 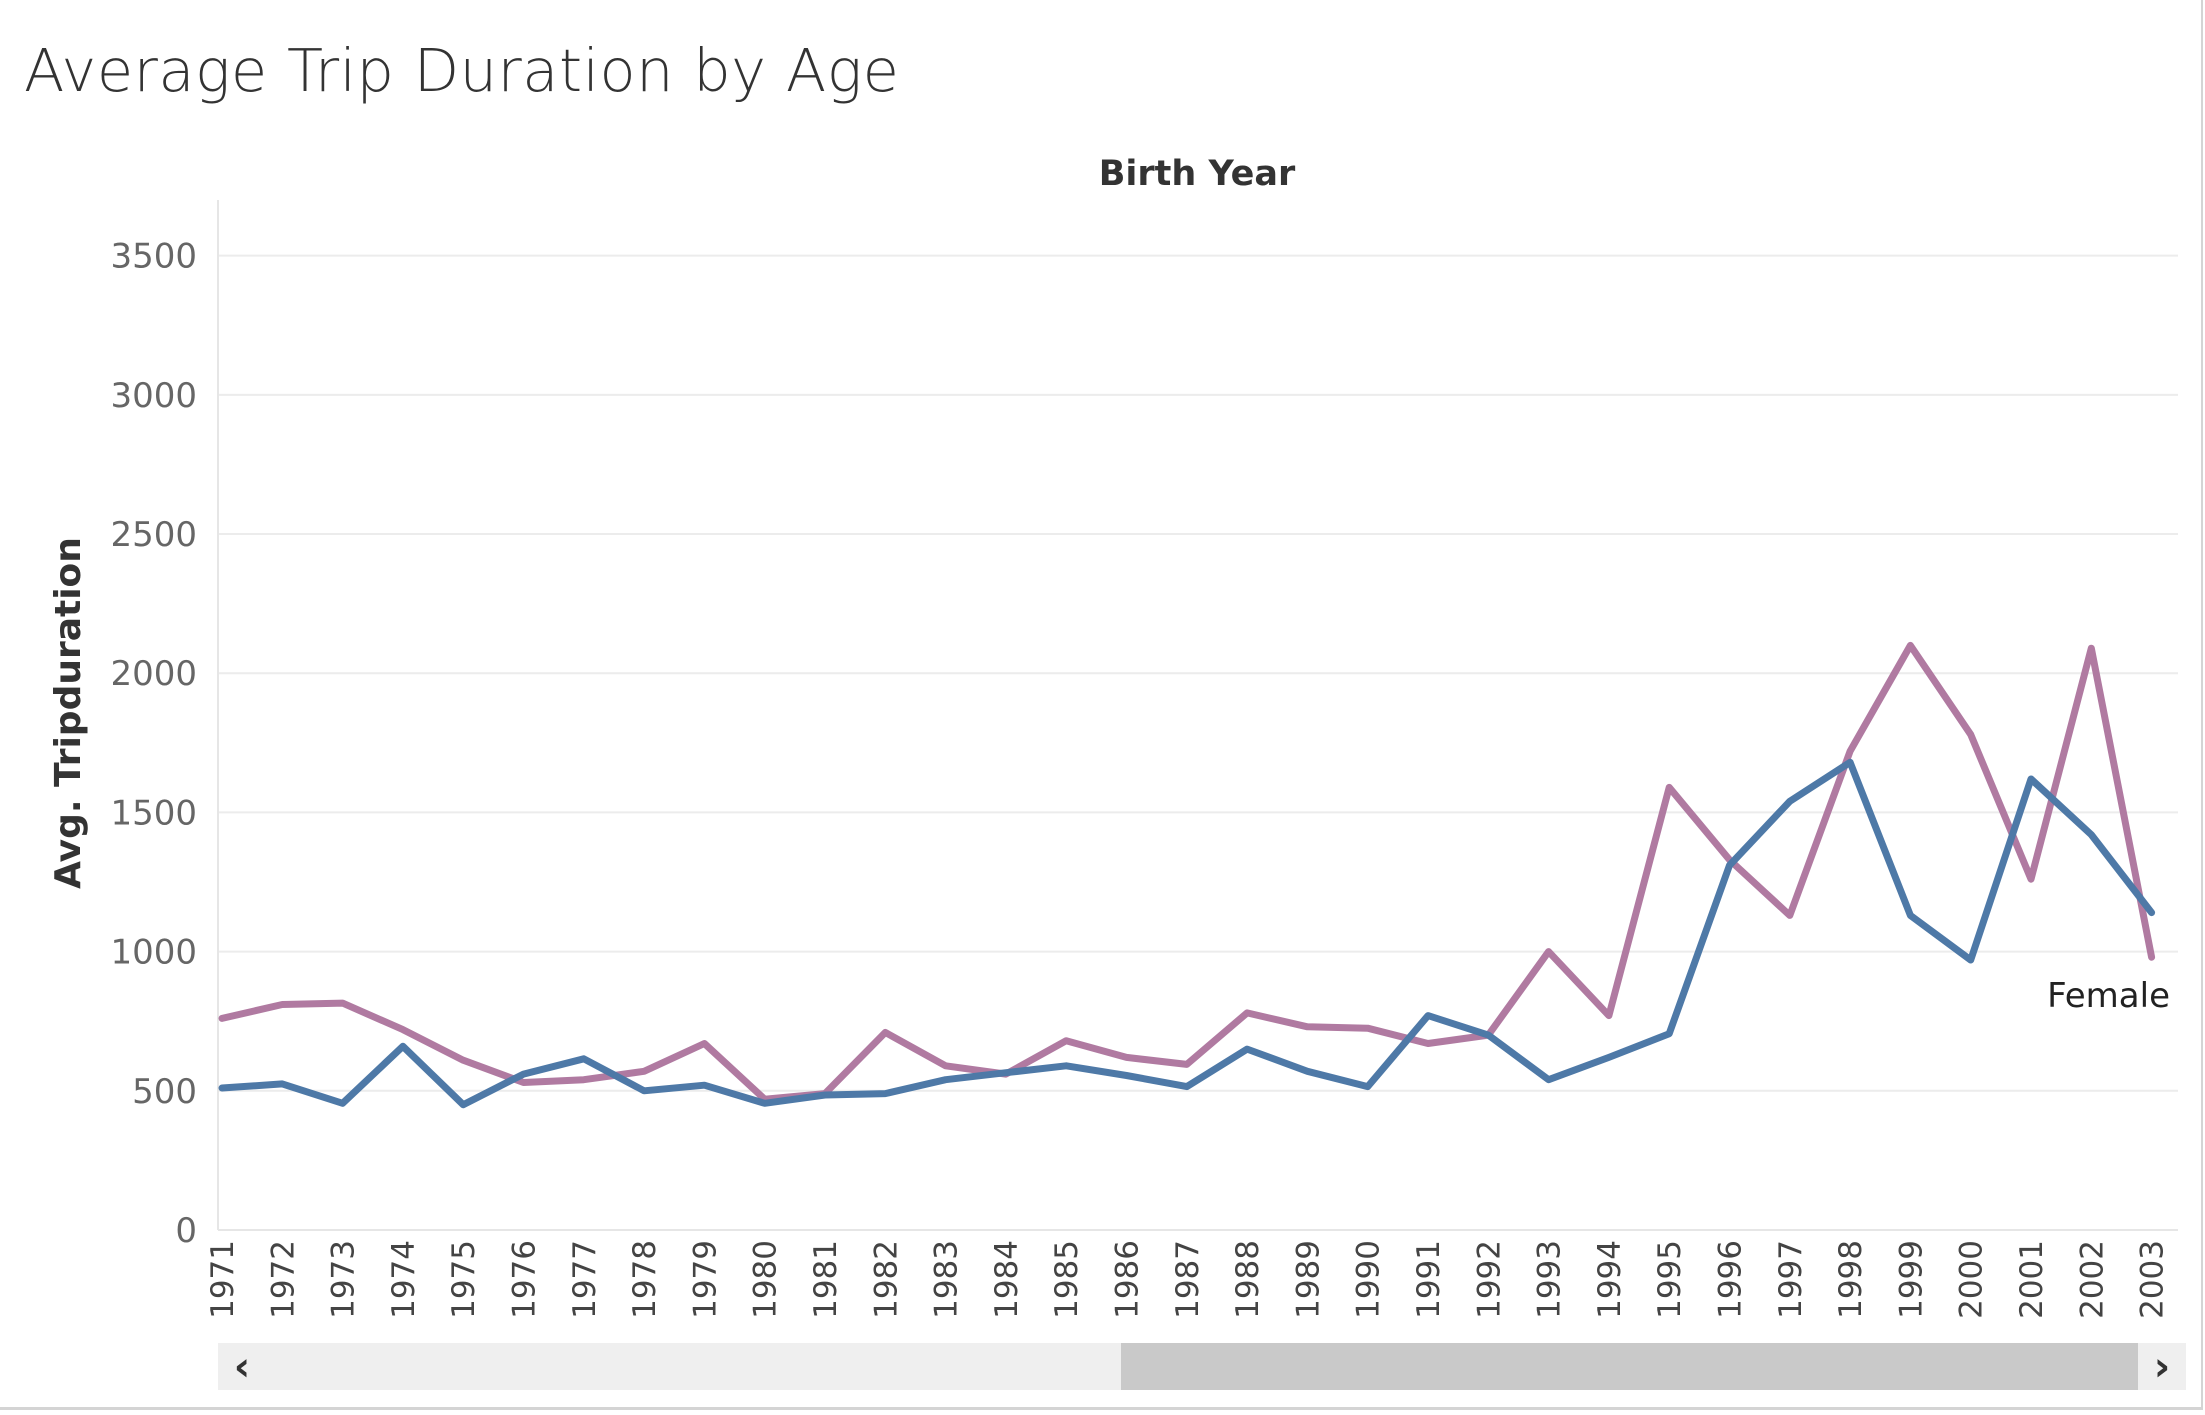 I want to click on x-tick-label: 1986, so click(x=1128, y=1279).